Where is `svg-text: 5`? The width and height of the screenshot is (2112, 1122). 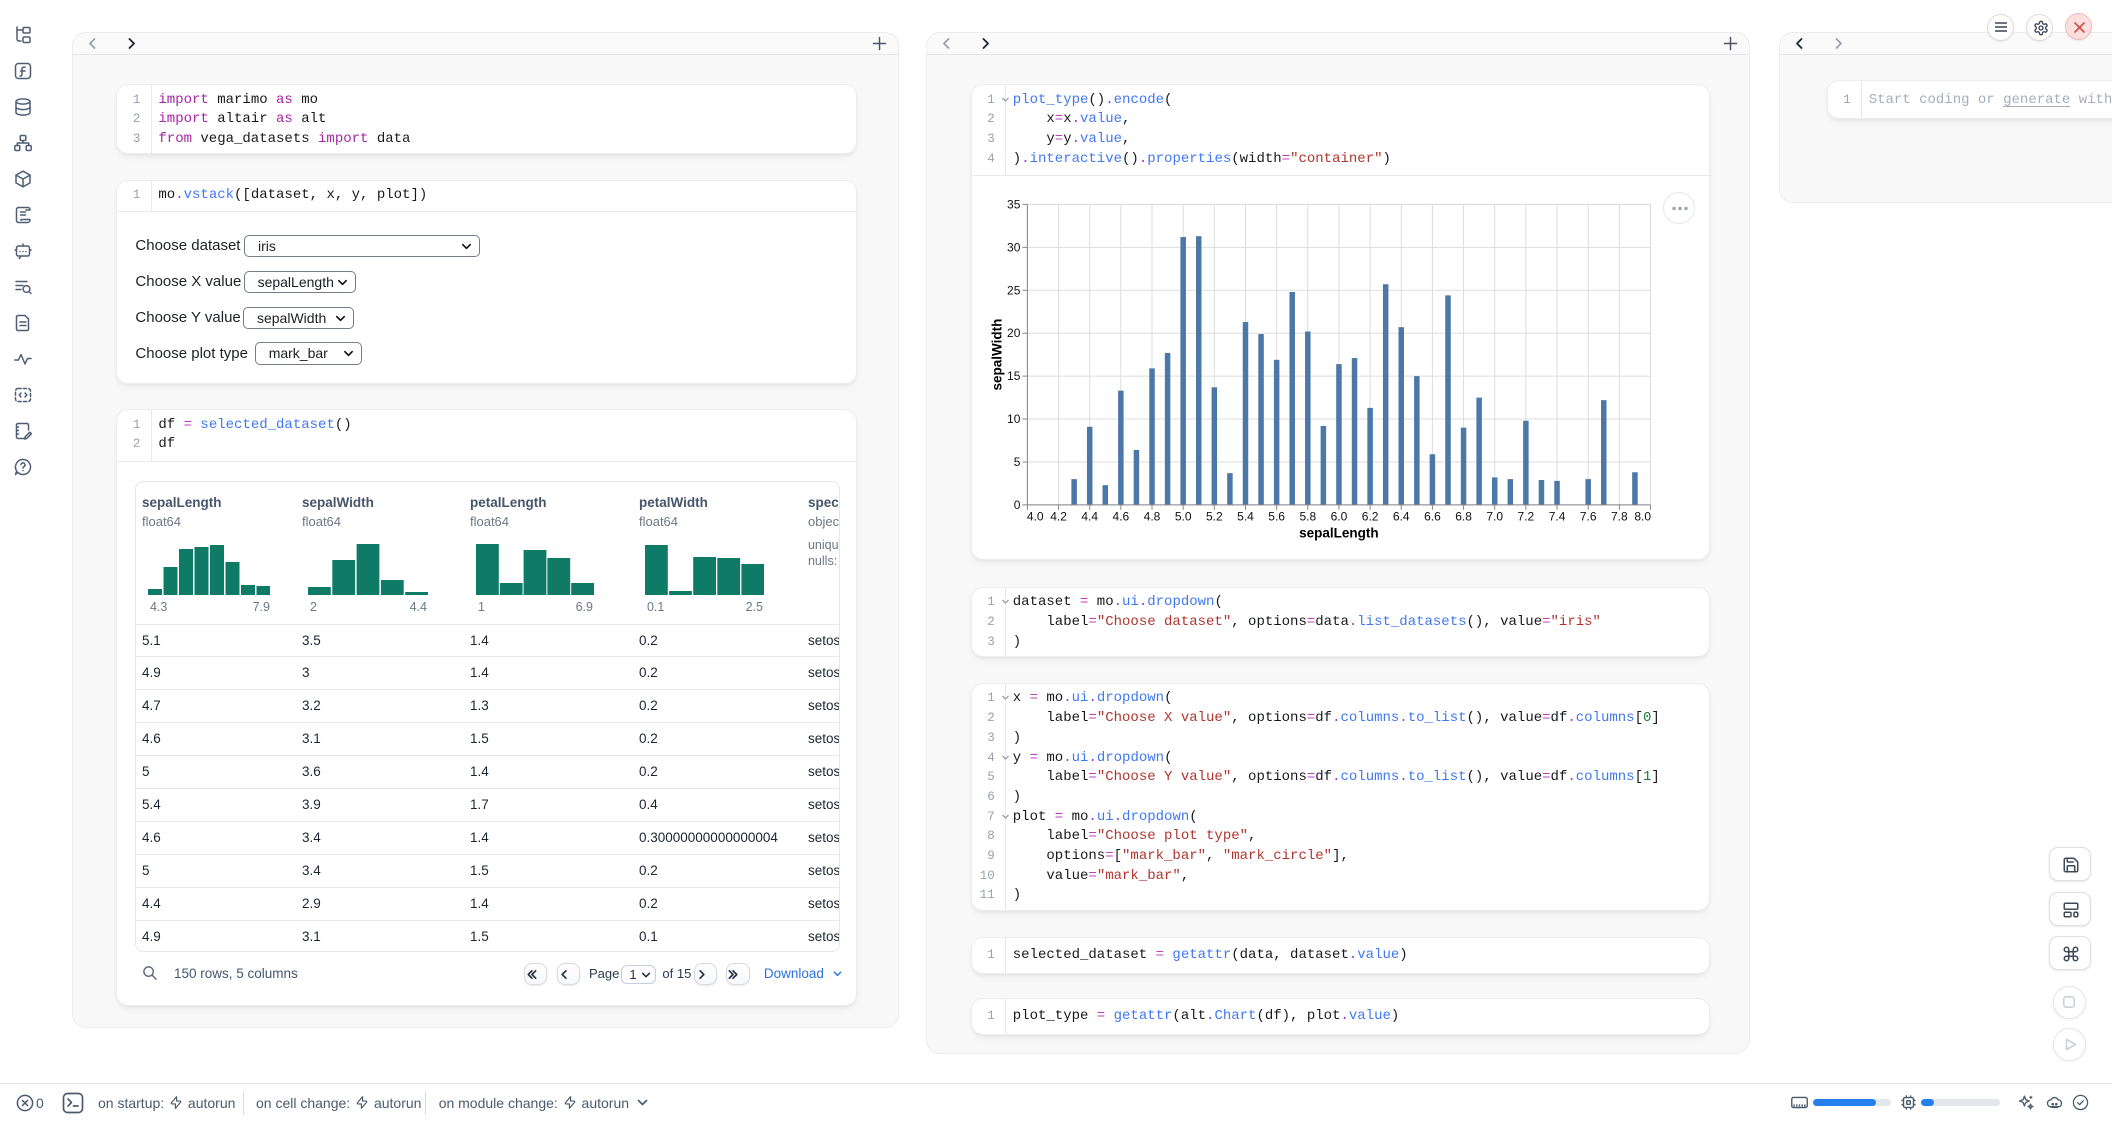
svg-text: 5 is located at coordinates (1017, 462).